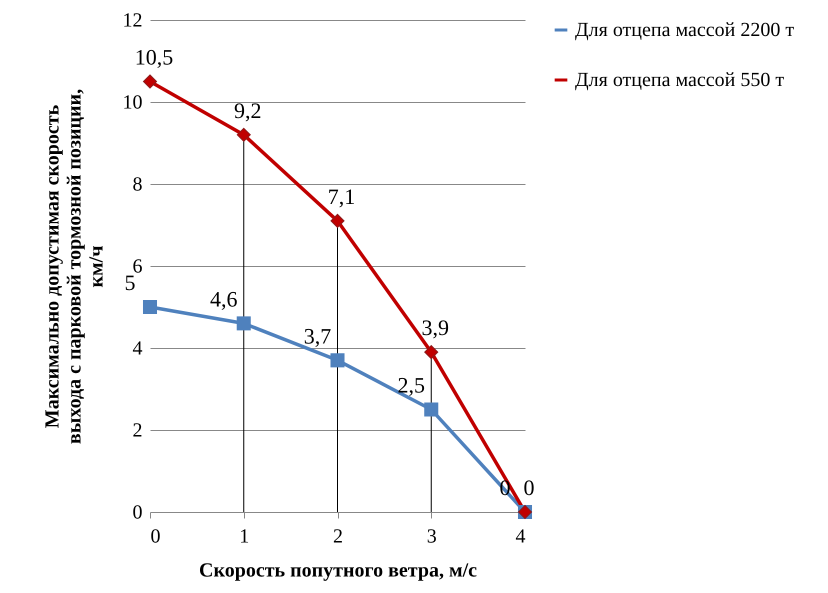 This screenshot has height=593, width=828. What do you see at coordinates (244, 537) in the screenshot?
I see `x-tick-label: 1` at bounding box center [244, 537].